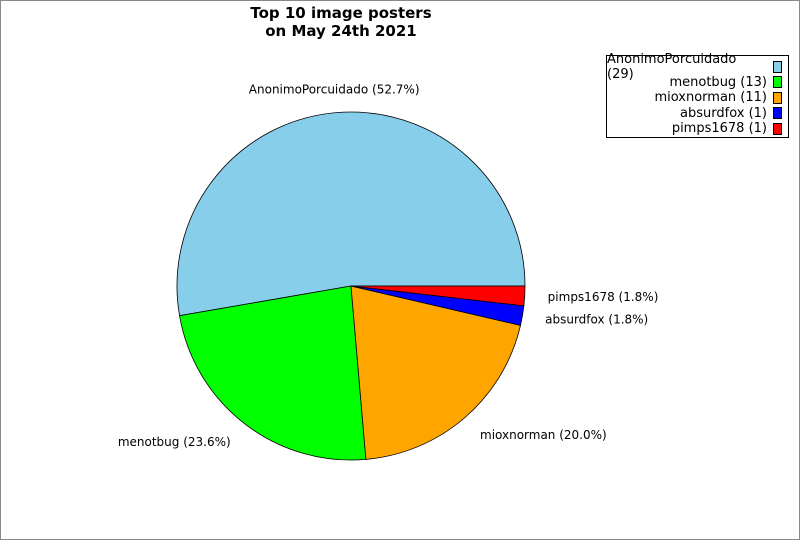  What do you see at coordinates (672, 66) in the screenshot?
I see `legend-label: AnonimoPorcuidado (29)` at bounding box center [672, 66].